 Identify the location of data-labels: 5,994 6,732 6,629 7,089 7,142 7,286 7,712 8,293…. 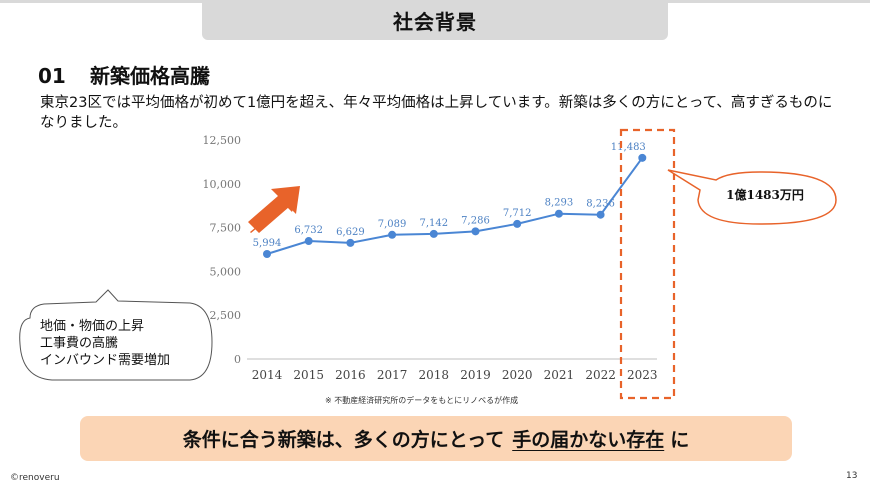
(449, 195).